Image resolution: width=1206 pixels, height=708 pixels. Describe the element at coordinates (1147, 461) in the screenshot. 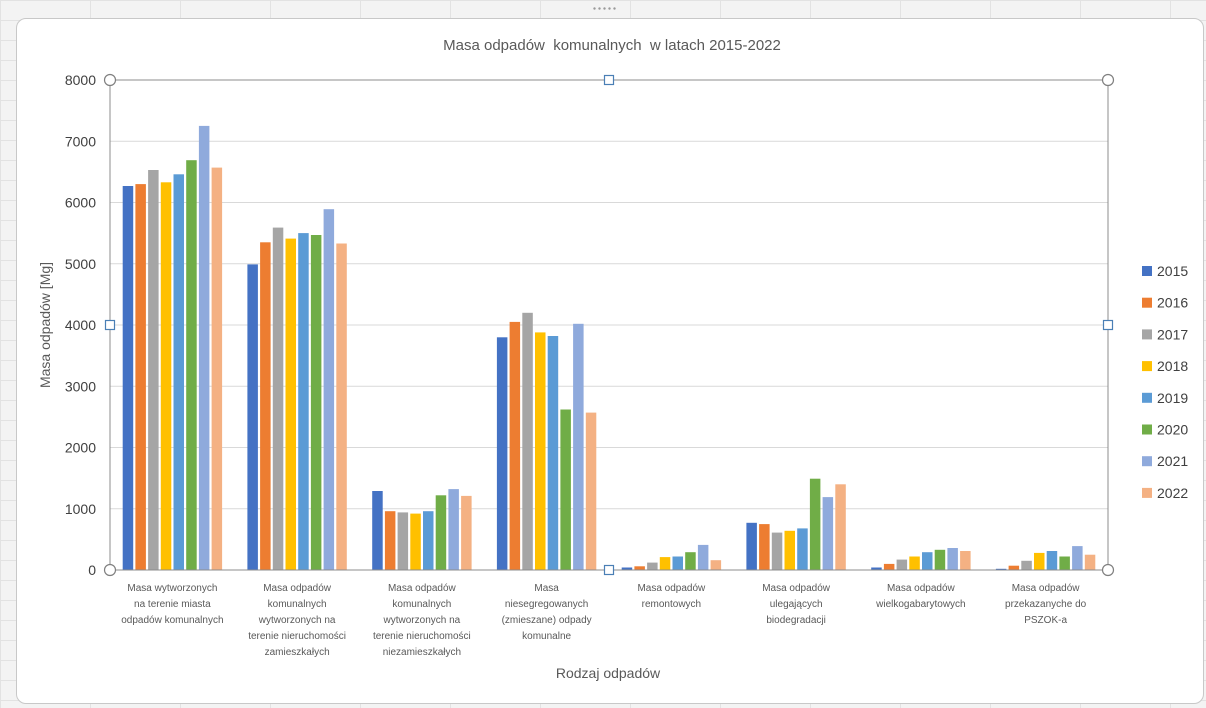

I see `legend-swatch-2021` at that location.